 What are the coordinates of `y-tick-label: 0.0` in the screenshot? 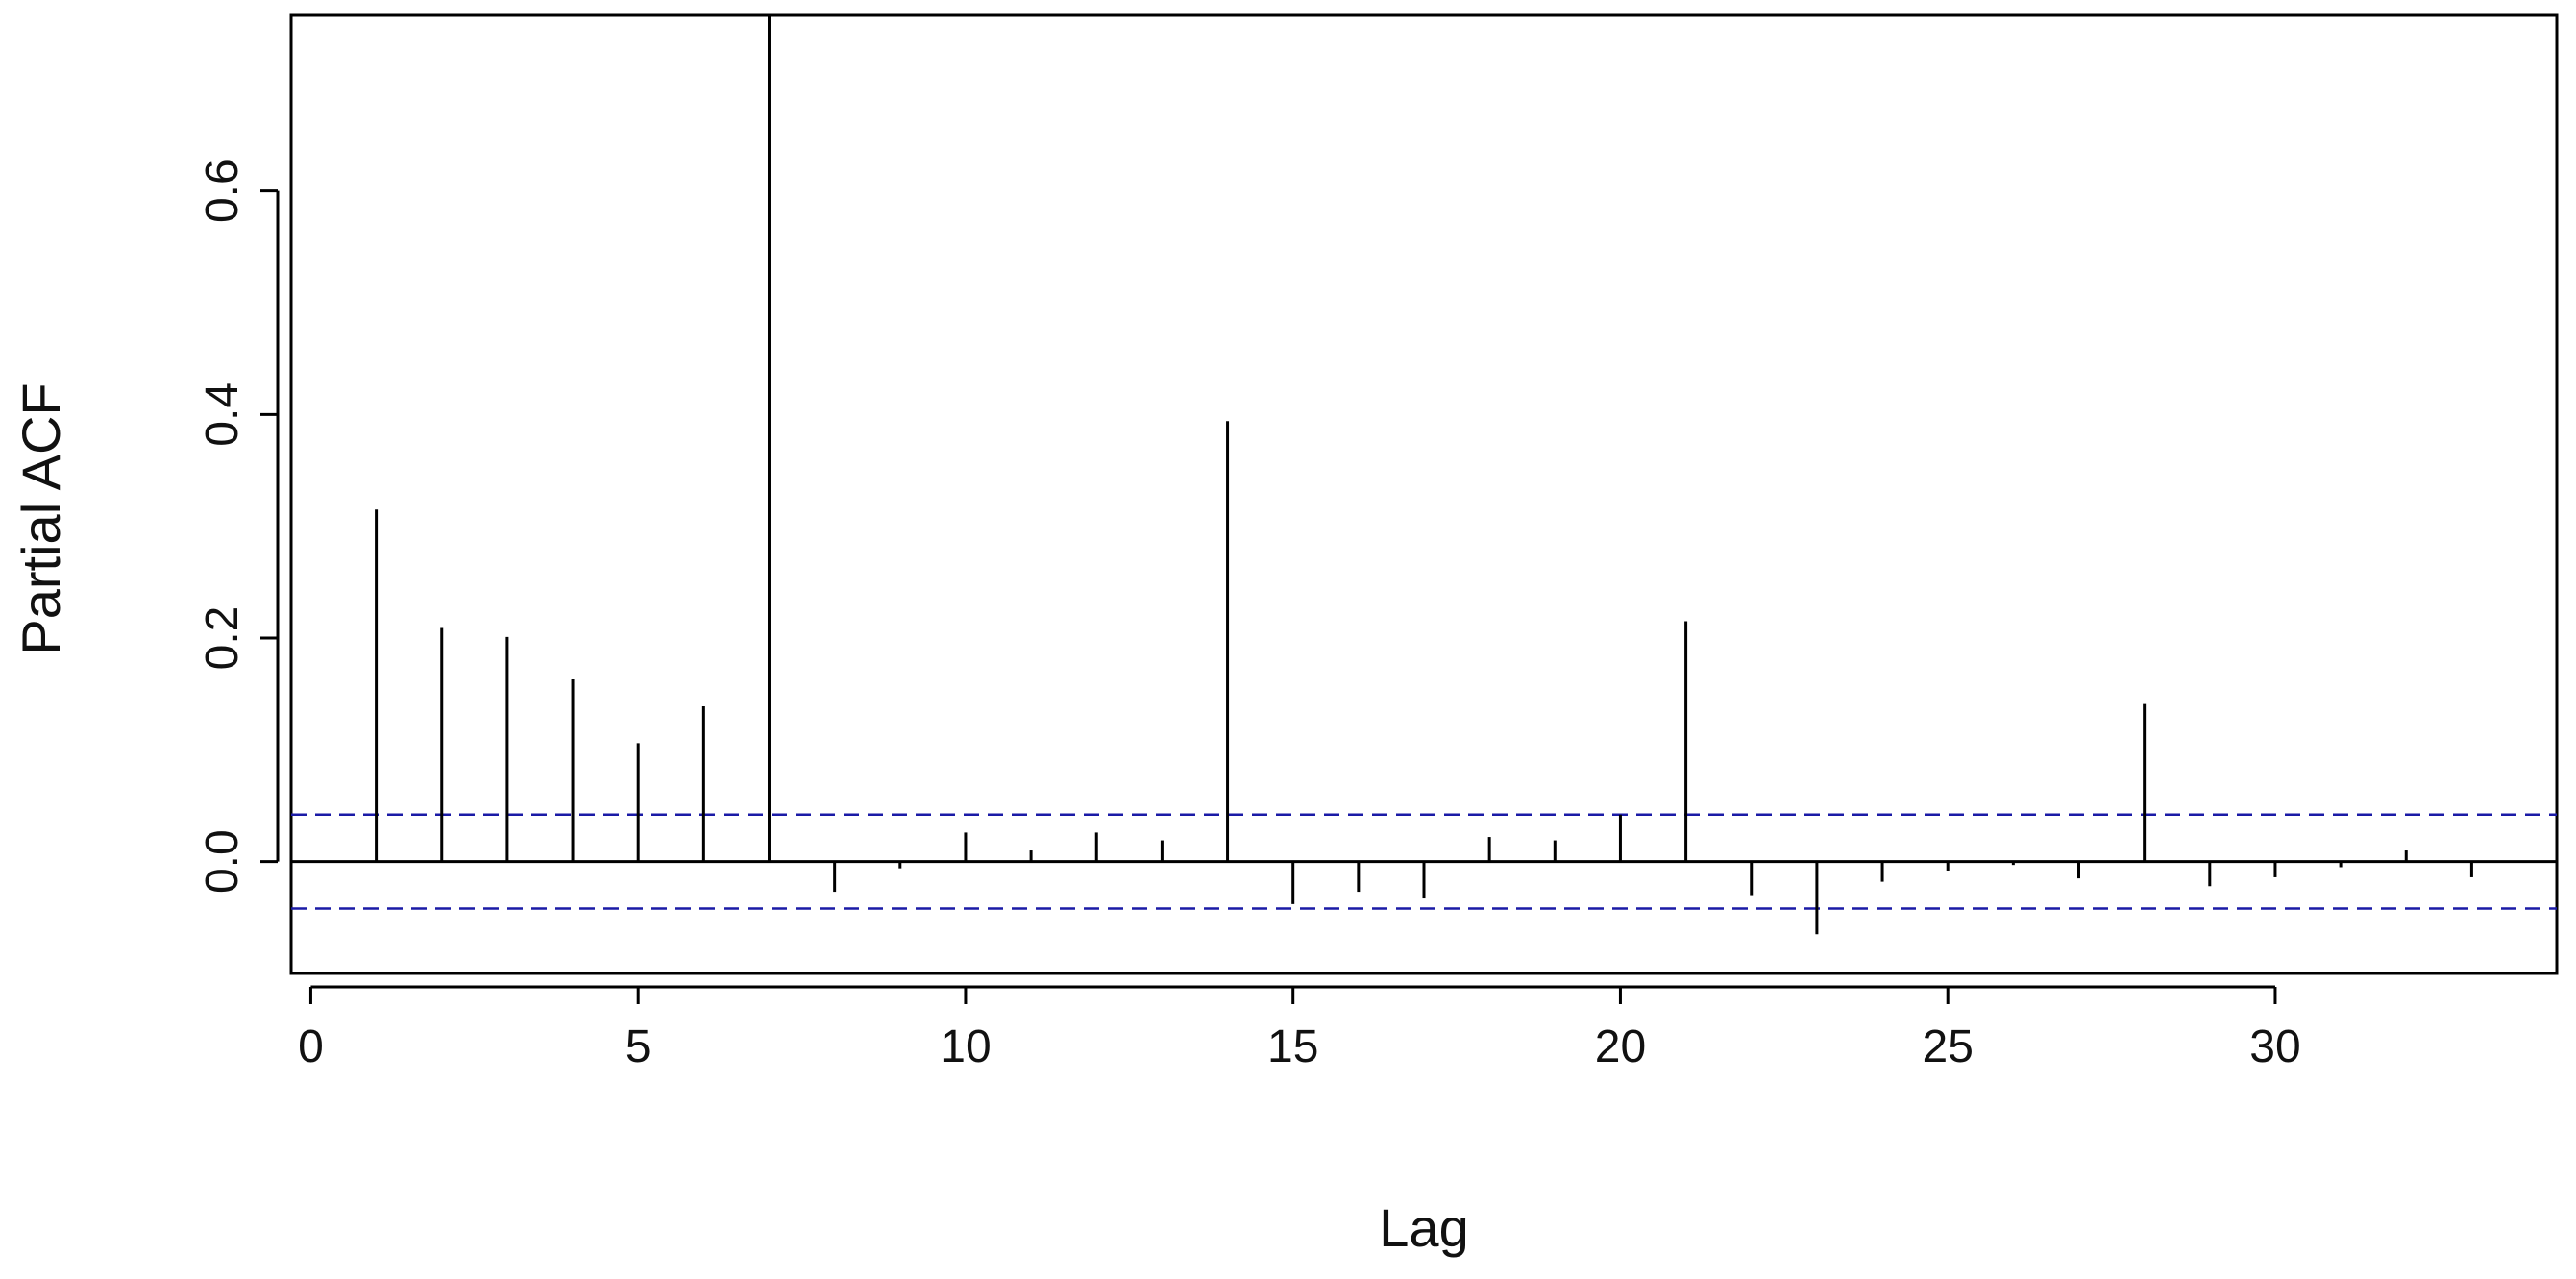 It's located at (222, 861).